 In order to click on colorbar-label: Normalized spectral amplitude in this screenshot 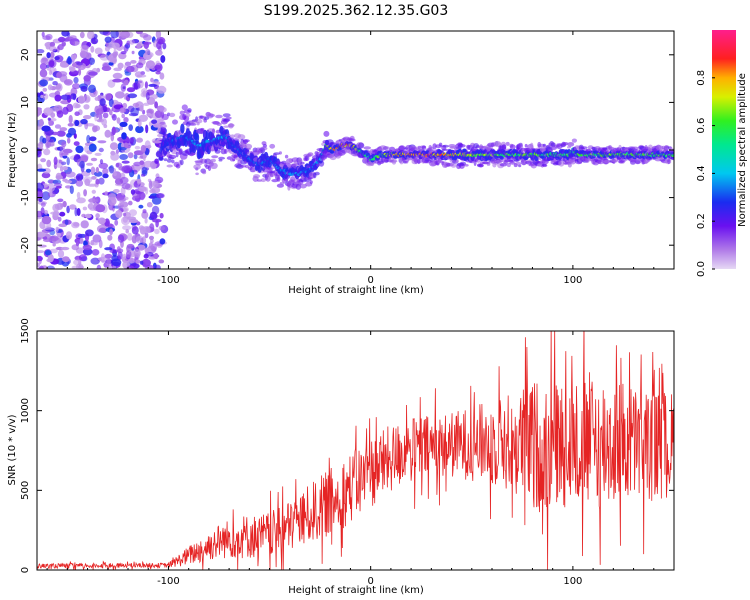, I will do `click(742, 150)`.